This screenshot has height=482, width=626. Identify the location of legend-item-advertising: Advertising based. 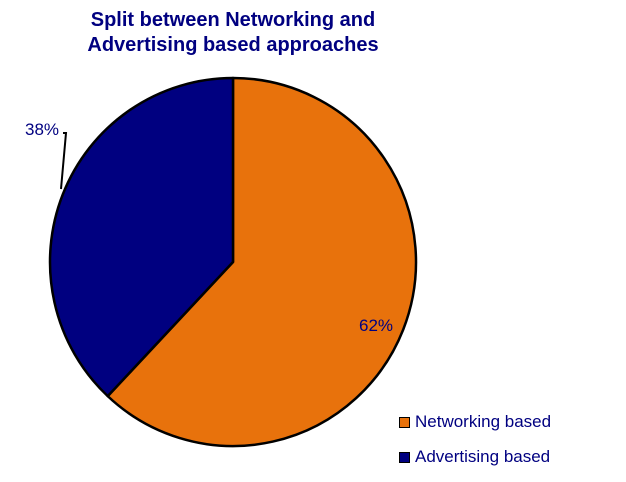
(475, 457).